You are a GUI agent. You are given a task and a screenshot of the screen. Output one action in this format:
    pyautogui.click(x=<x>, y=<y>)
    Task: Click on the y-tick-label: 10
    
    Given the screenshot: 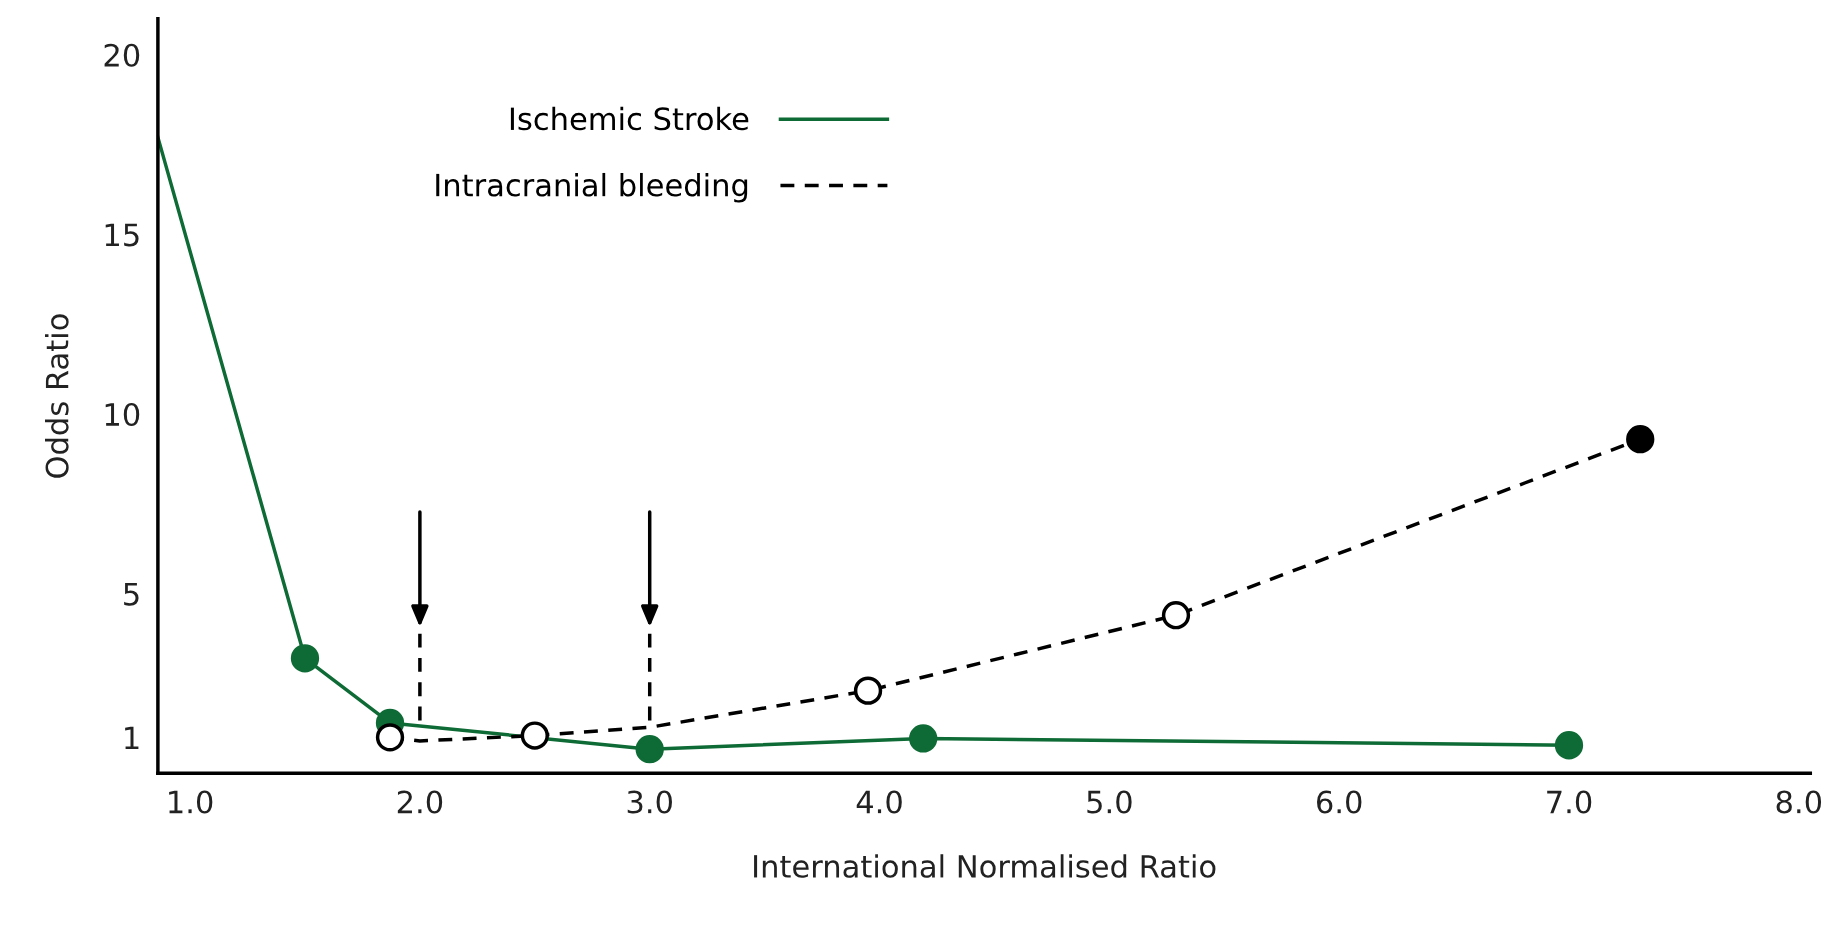 What is the action you would take?
    pyautogui.click(x=122, y=414)
    